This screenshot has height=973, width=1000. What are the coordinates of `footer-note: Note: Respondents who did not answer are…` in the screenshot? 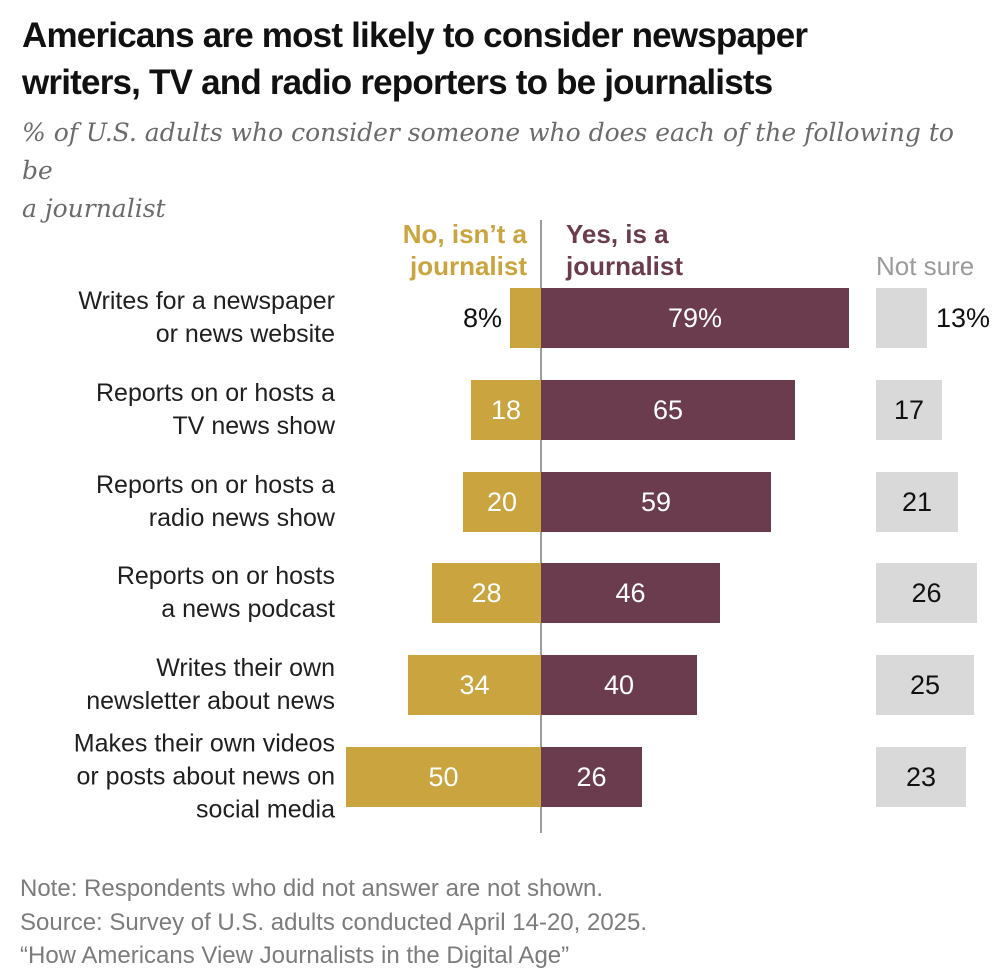 It's located at (312, 888).